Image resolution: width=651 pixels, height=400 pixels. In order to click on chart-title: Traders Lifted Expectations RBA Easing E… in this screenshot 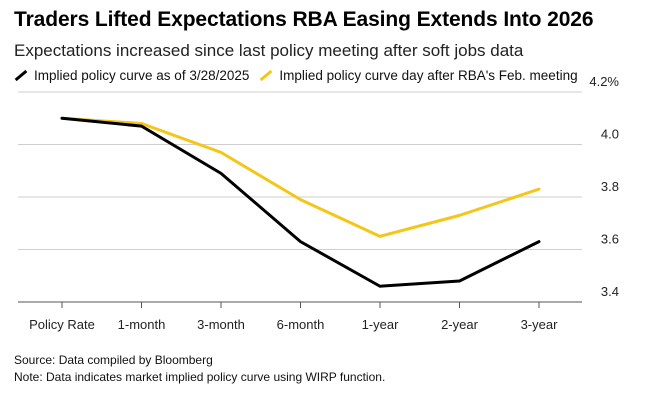, I will do `click(304, 19)`.